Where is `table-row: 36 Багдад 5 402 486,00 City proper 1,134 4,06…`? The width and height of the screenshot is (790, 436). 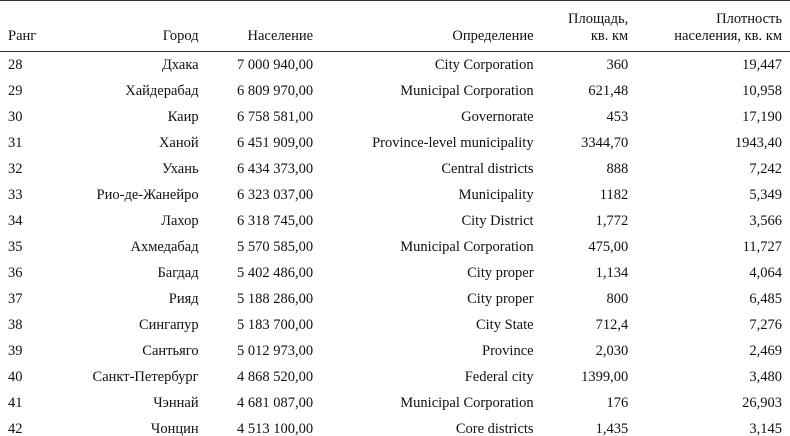
table-row: 36 Багдад 5 402 486,00 City proper 1,134 4,06… is located at coordinates (395, 273).